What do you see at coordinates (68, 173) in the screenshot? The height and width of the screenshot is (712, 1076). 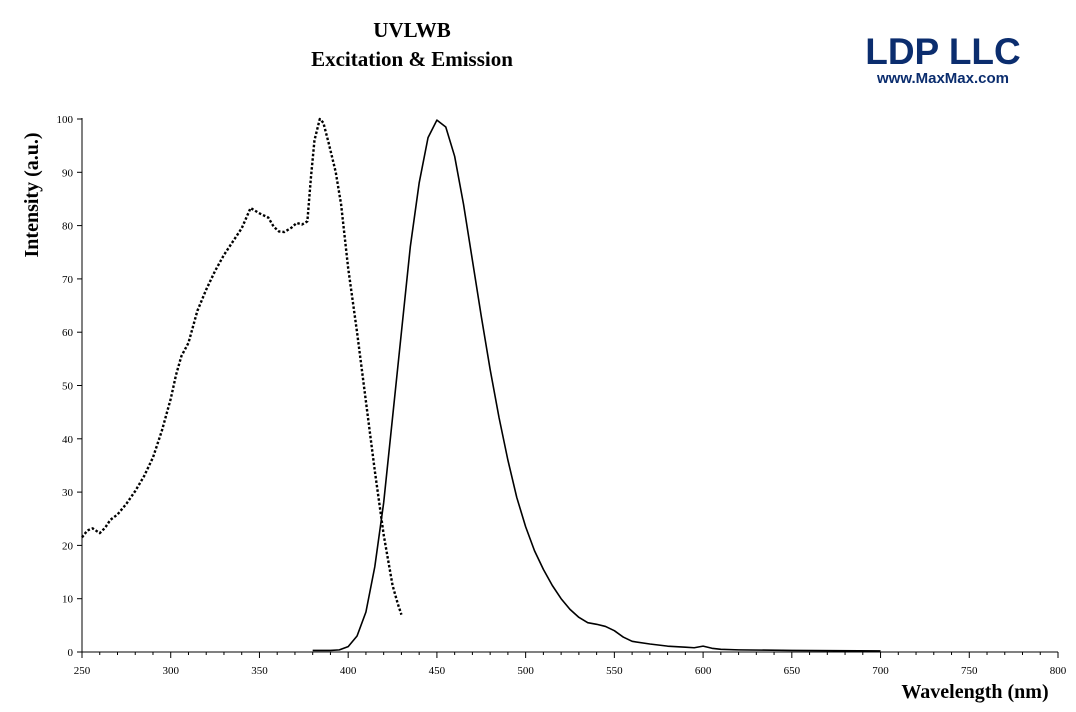 I see `y-tick-label: 90` at bounding box center [68, 173].